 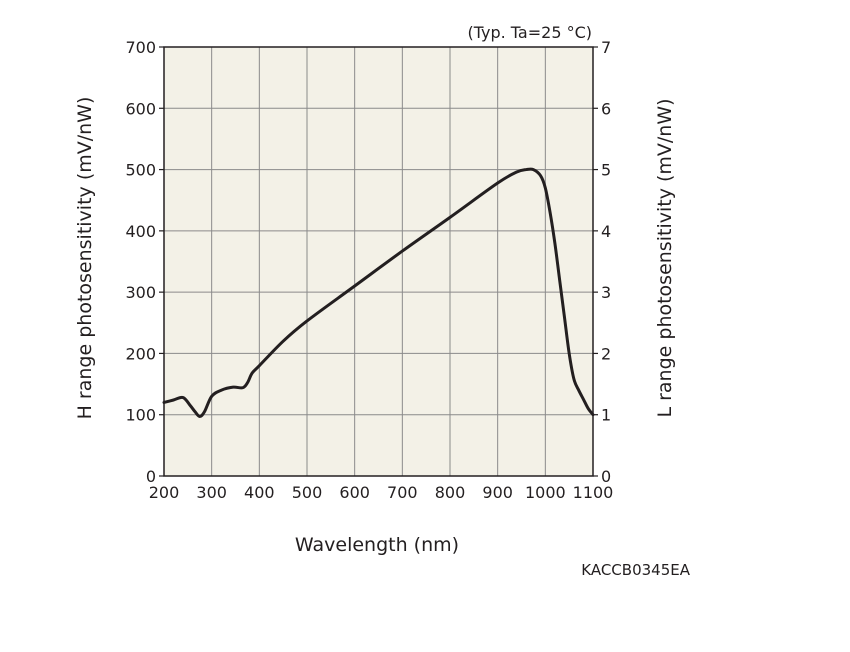 What do you see at coordinates (307, 492) in the screenshot?
I see `x-tick-label-500: 500` at bounding box center [307, 492].